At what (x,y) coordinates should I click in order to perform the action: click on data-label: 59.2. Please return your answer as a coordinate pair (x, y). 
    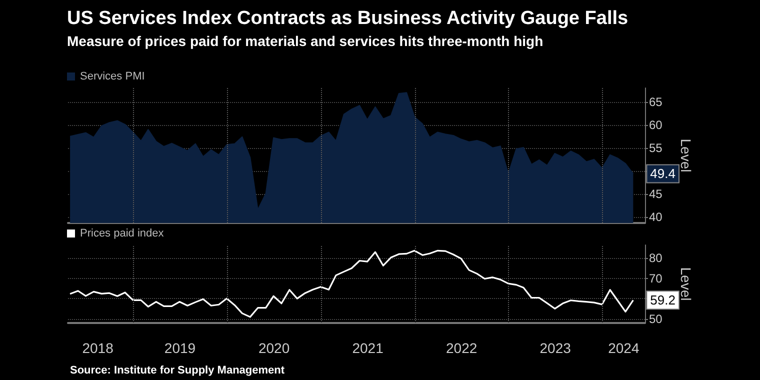
    Looking at the image, I should click on (663, 300).